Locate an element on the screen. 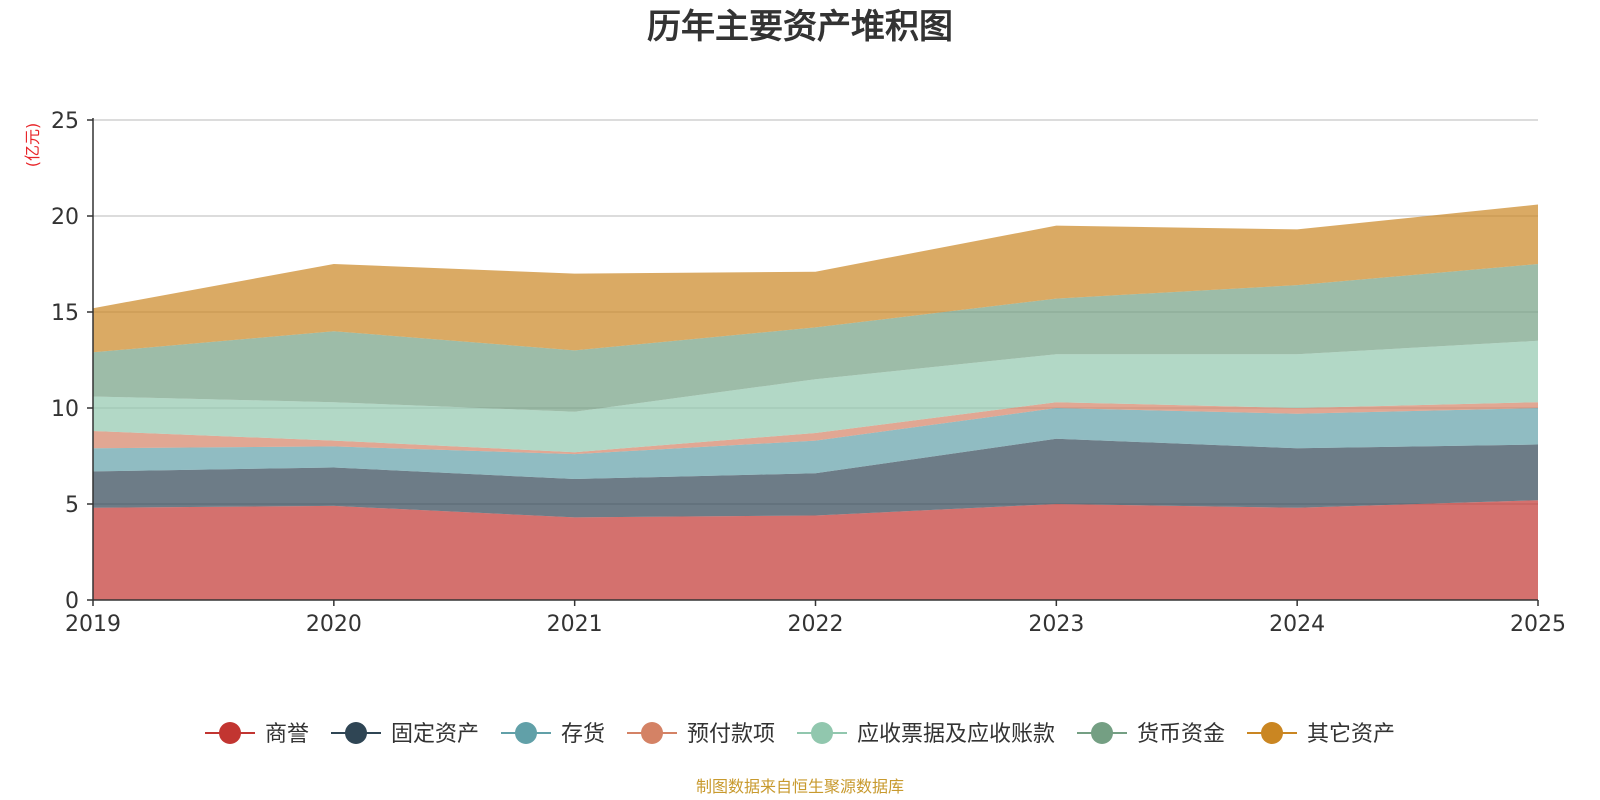 This screenshot has height=800, width=1600. x-tick-label-2023: 2023 is located at coordinates (1056, 624).